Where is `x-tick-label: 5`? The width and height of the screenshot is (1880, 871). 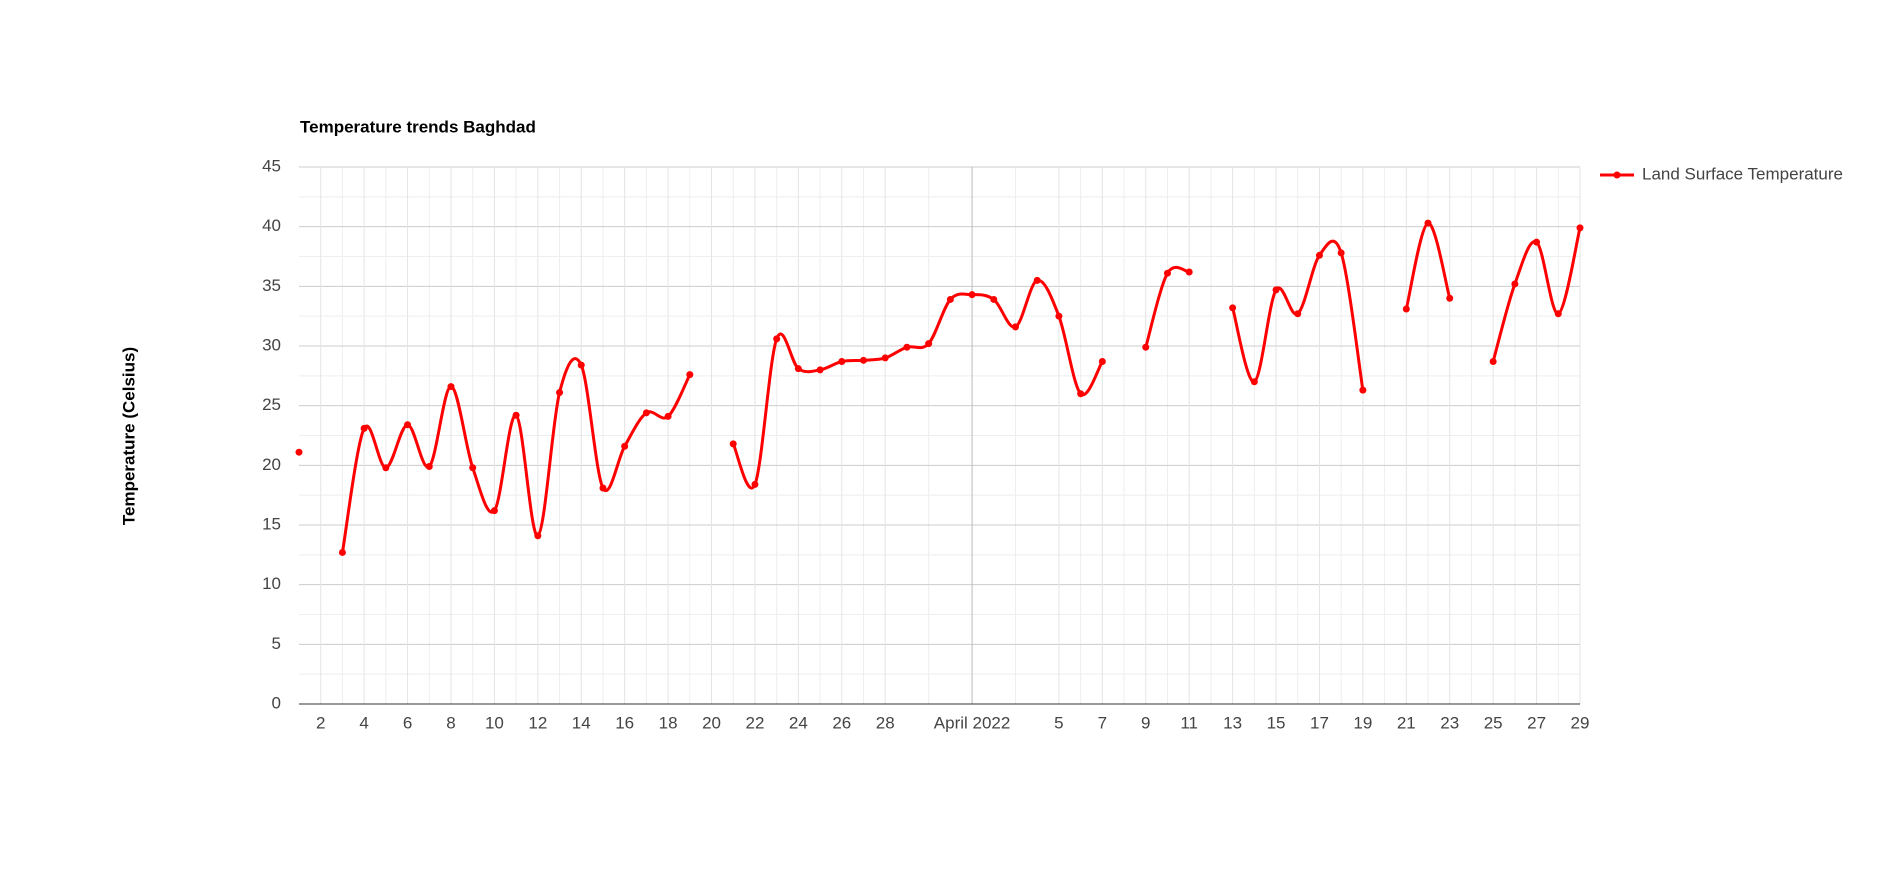 x-tick-label: 5 is located at coordinates (1058, 722).